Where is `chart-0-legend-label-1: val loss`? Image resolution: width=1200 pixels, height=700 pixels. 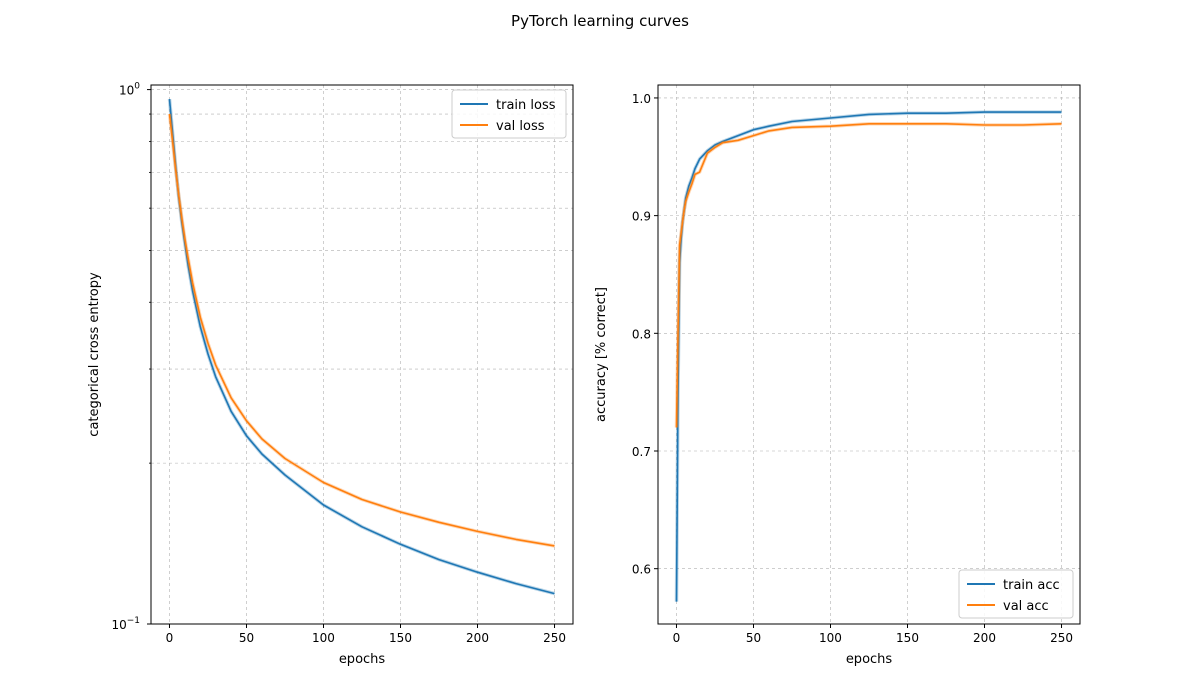
chart-0-legend-label-1: val loss is located at coordinates (520, 126).